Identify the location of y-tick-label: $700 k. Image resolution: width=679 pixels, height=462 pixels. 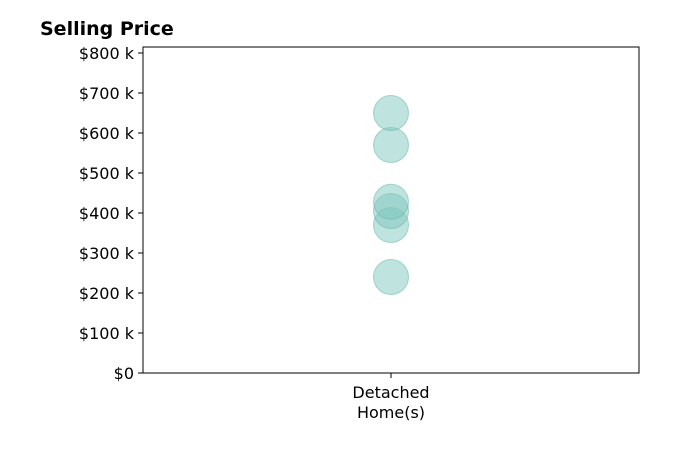
(107, 93).